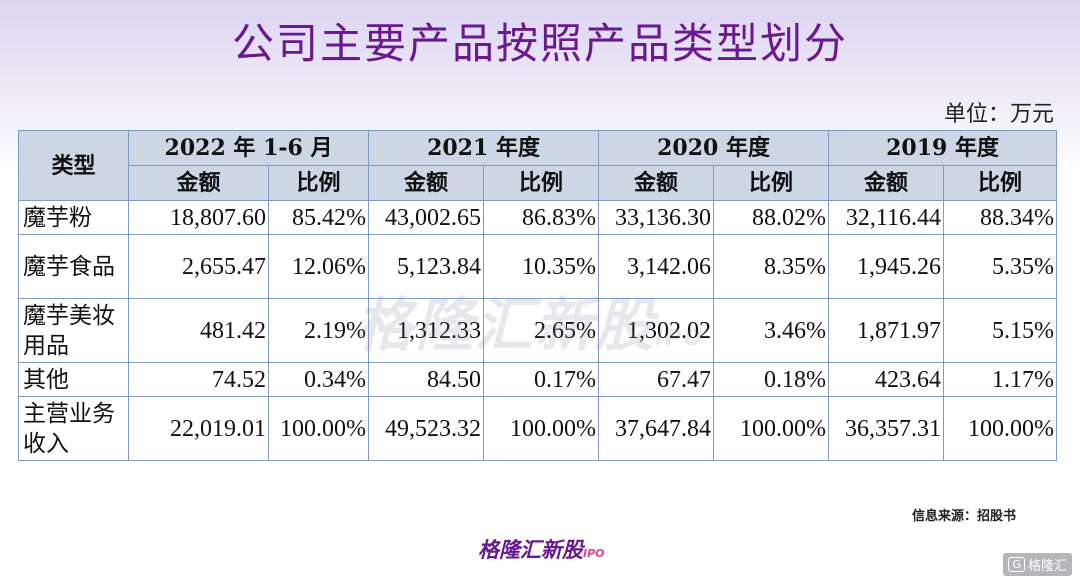 The width and height of the screenshot is (1080, 584). What do you see at coordinates (426, 428) in the screenshot?
I see `amount-cell: 49,523.32` at bounding box center [426, 428].